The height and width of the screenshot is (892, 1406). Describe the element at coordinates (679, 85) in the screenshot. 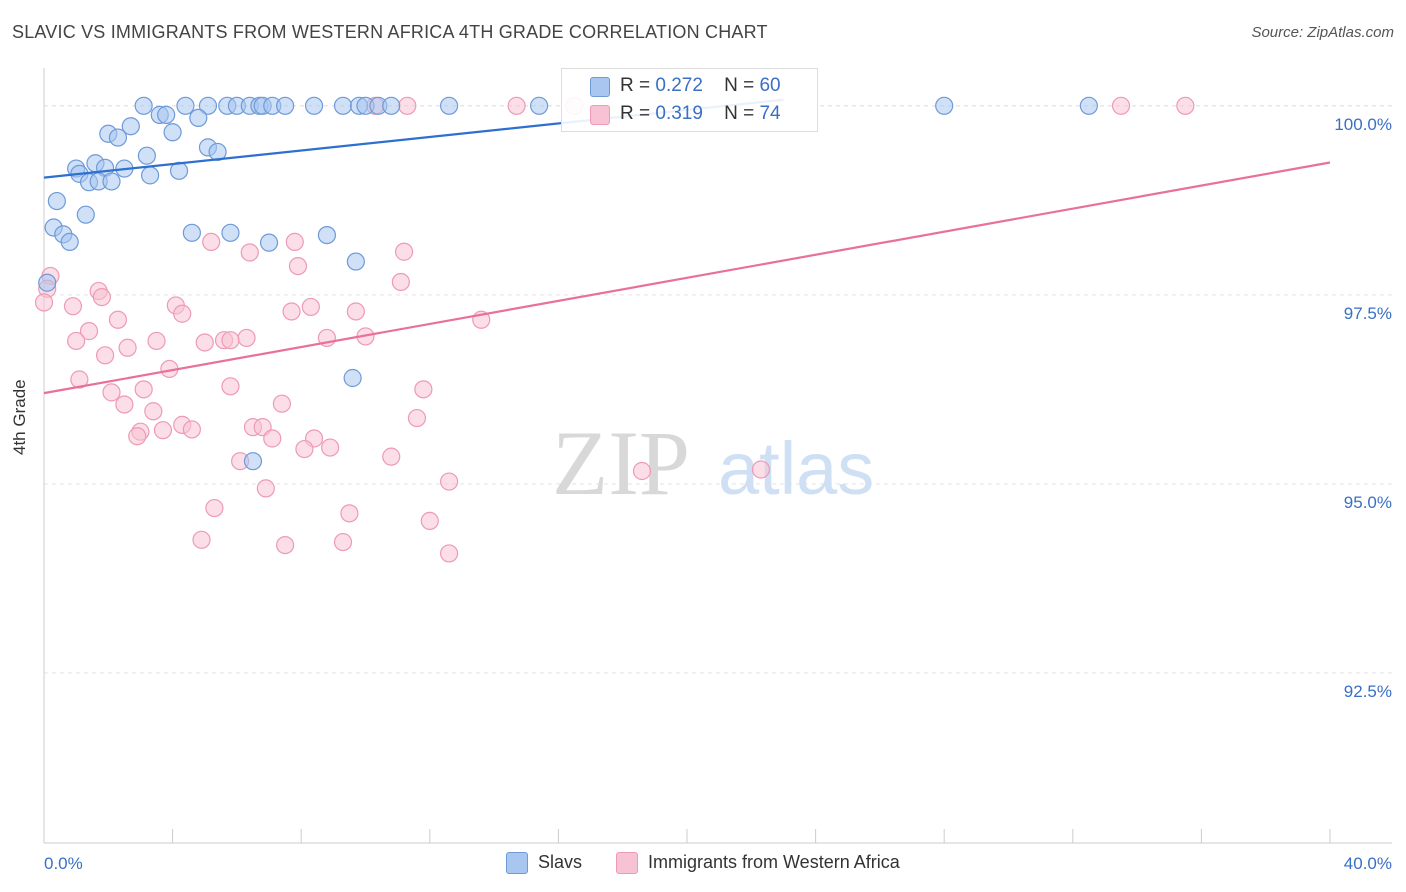

I see `slavs-r-value: 0.272` at that location.